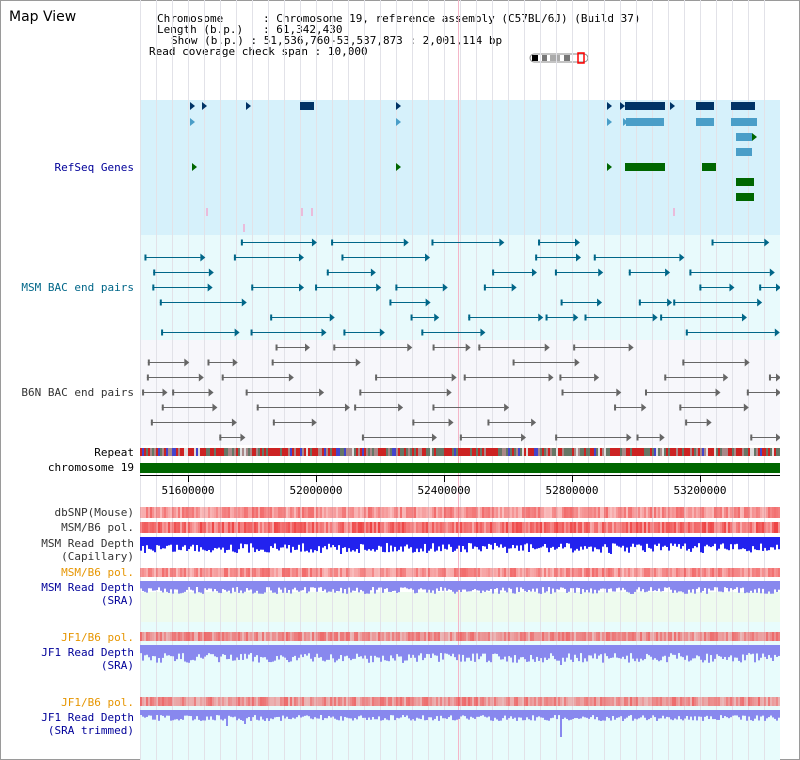  What do you see at coordinates (316, 490) in the screenshot?
I see `axis-tick-label: 52000000` at bounding box center [316, 490].